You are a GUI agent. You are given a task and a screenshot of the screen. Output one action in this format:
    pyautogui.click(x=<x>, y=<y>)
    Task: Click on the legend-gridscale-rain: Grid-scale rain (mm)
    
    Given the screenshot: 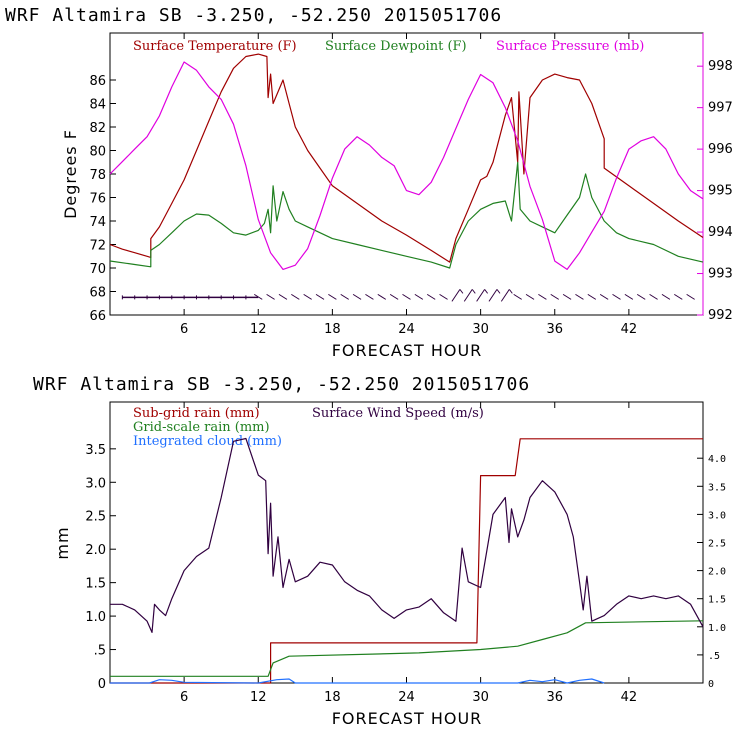 What is the action you would take?
    pyautogui.click(x=201, y=427)
    